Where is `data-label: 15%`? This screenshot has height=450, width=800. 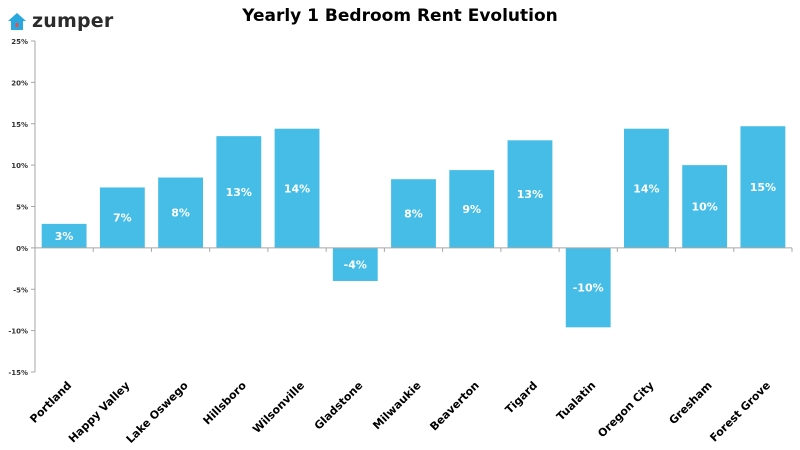 data-label: 15% is located at coordinates (763, 187).